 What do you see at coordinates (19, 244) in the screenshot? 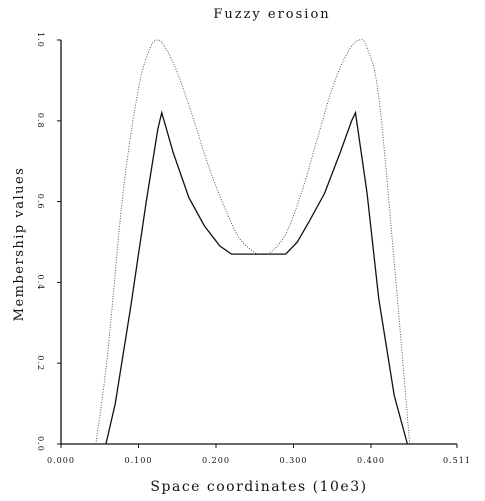
I see `y-axis-label: Membership values` at bounding box center [19, 244].